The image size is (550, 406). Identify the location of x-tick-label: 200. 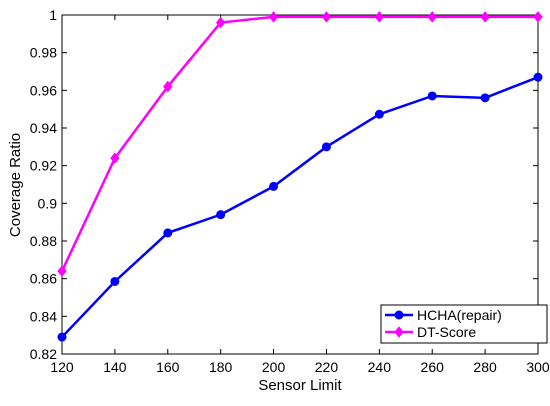
(274, 367).